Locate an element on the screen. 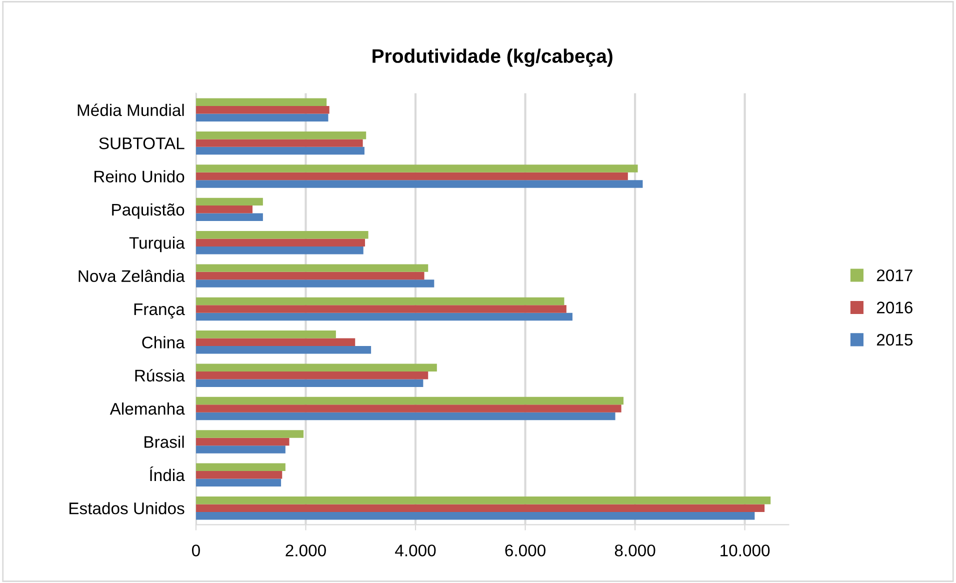 This screenshot has height=583, width=956. y-tick-label: Rússia is located at coordinates (160, 375).